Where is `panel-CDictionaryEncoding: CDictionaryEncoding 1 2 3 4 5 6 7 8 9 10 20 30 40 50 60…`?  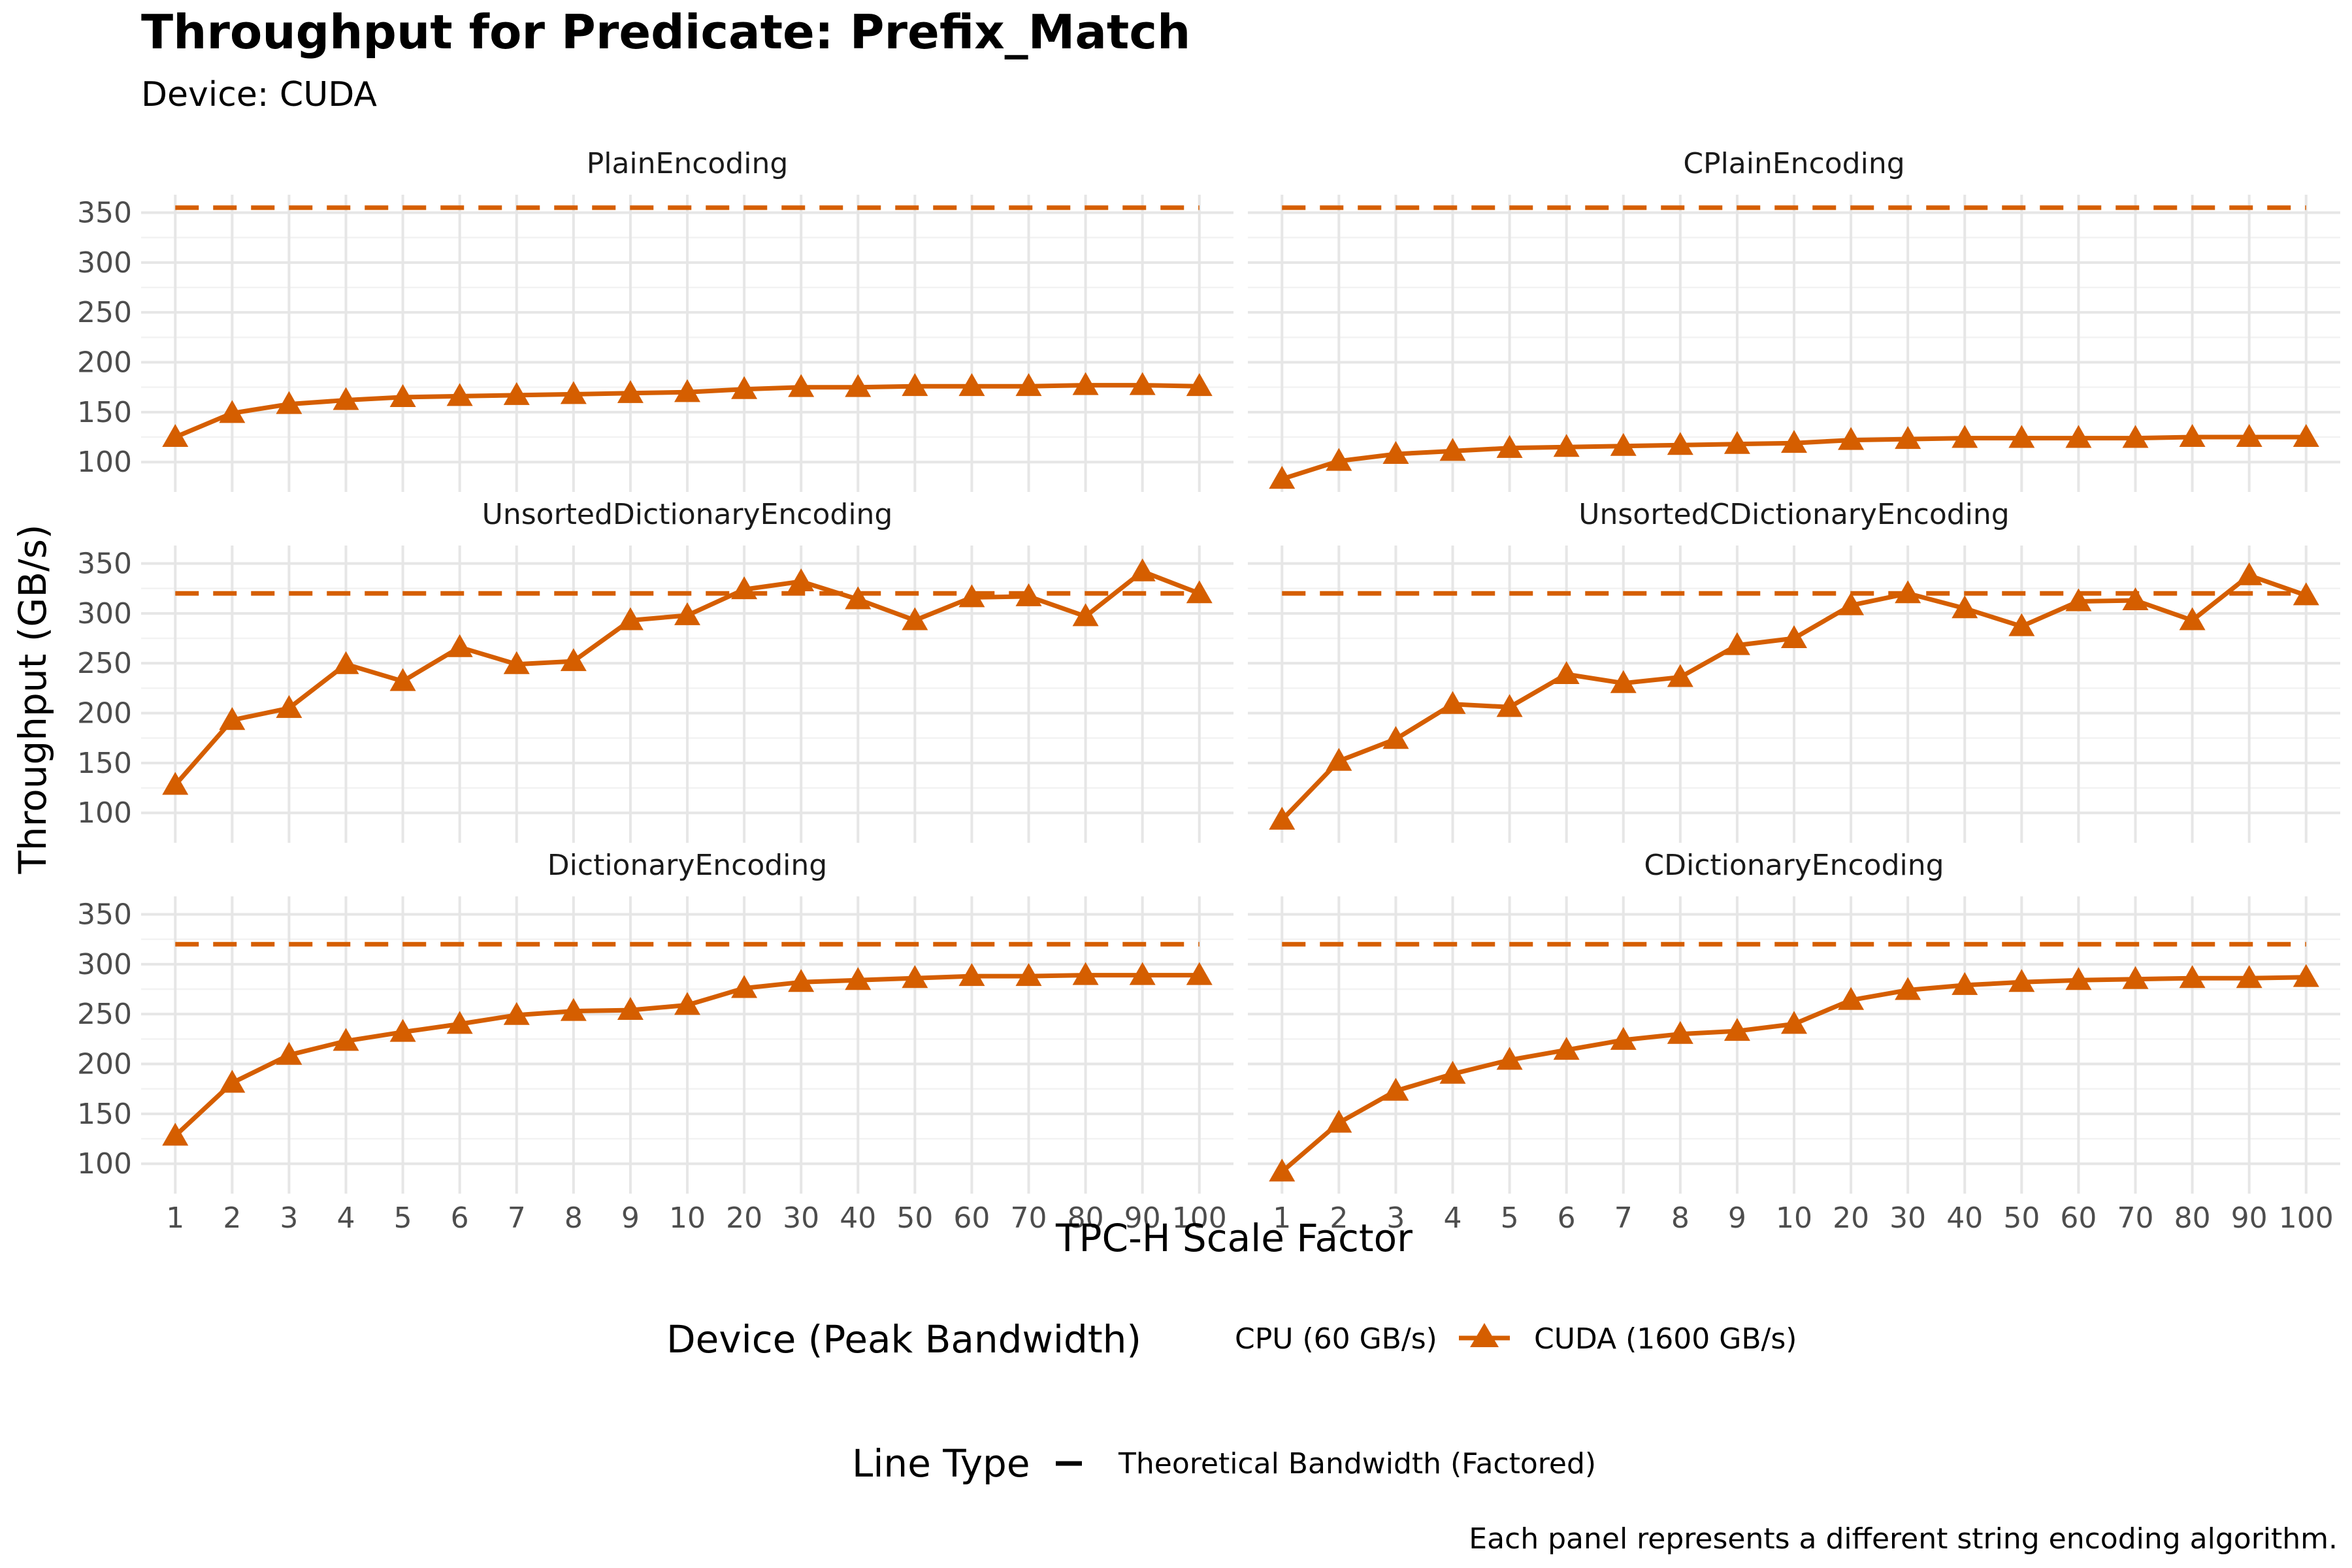 panel-CDictionaryEncoding: CDictionaryEncoding 1 2 3 4 5 6 7 8 9 10 20 30 40 50 60… is located at coordinates (1794, 1042).